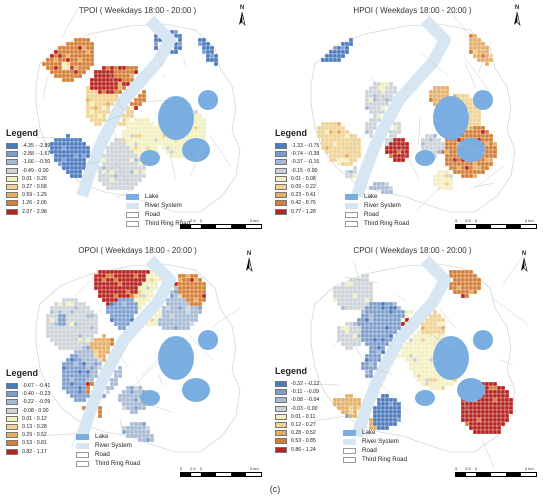 The image size is (550, 500). Describe the element at coordinates (36, 146) in the screenshot. I see `legend-class-label: -4.35 - -2.89` at that location.